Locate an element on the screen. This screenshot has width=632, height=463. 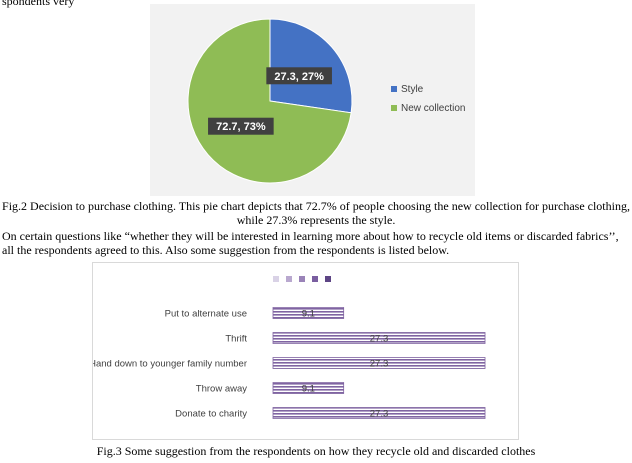
category-label: Donate to charity is located at coordinates (211, 414).